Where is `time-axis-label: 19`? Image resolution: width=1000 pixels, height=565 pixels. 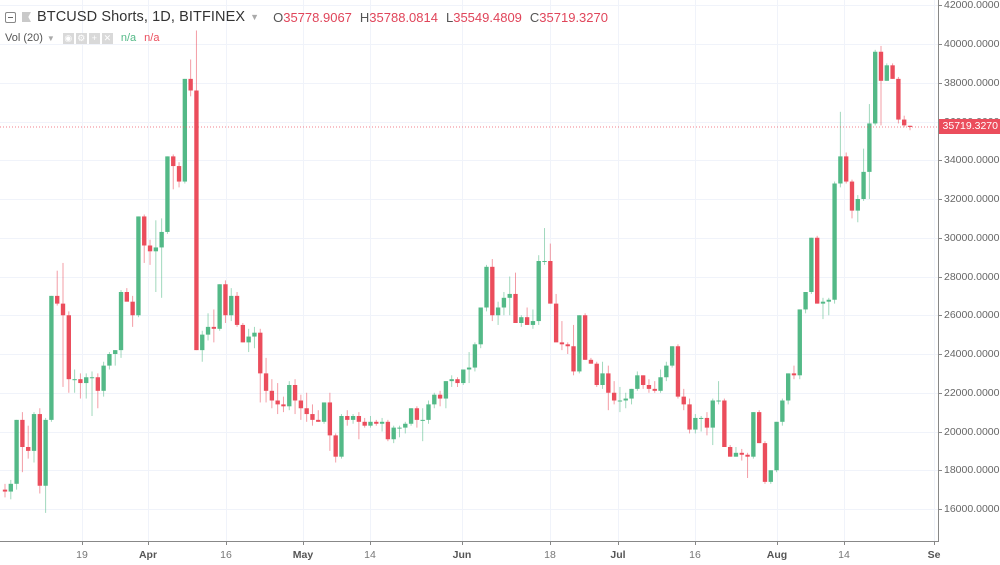 time-axis-label: 19 is located at coordinates (82, 555).